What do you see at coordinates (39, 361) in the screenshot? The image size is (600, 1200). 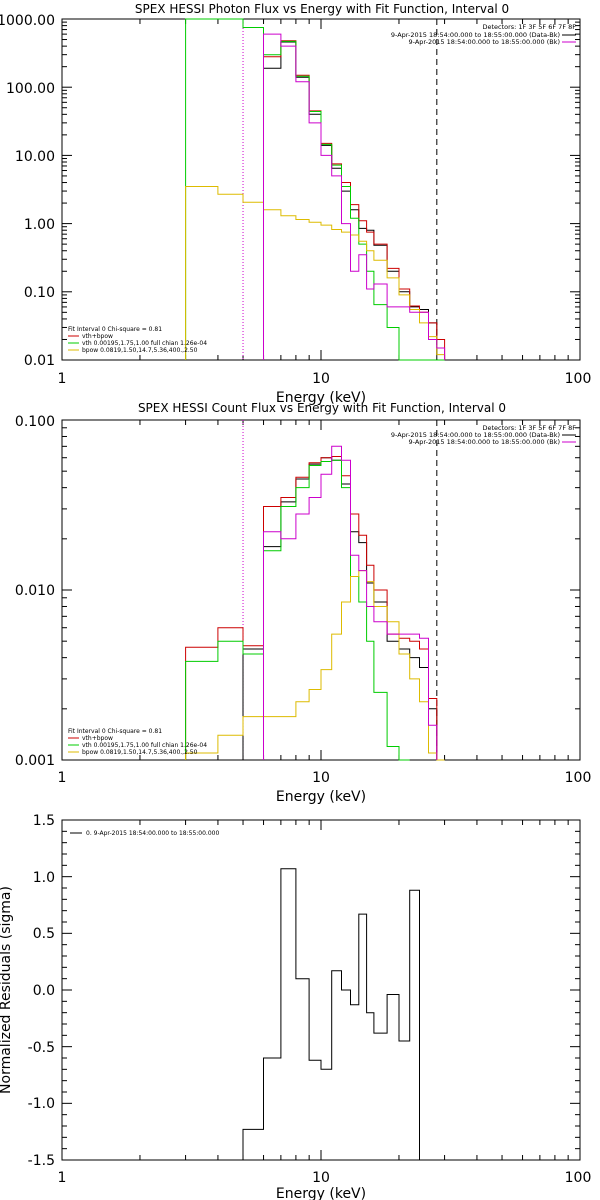 I see `y-tick-label: 0.01` at bounding box center [39, 361].